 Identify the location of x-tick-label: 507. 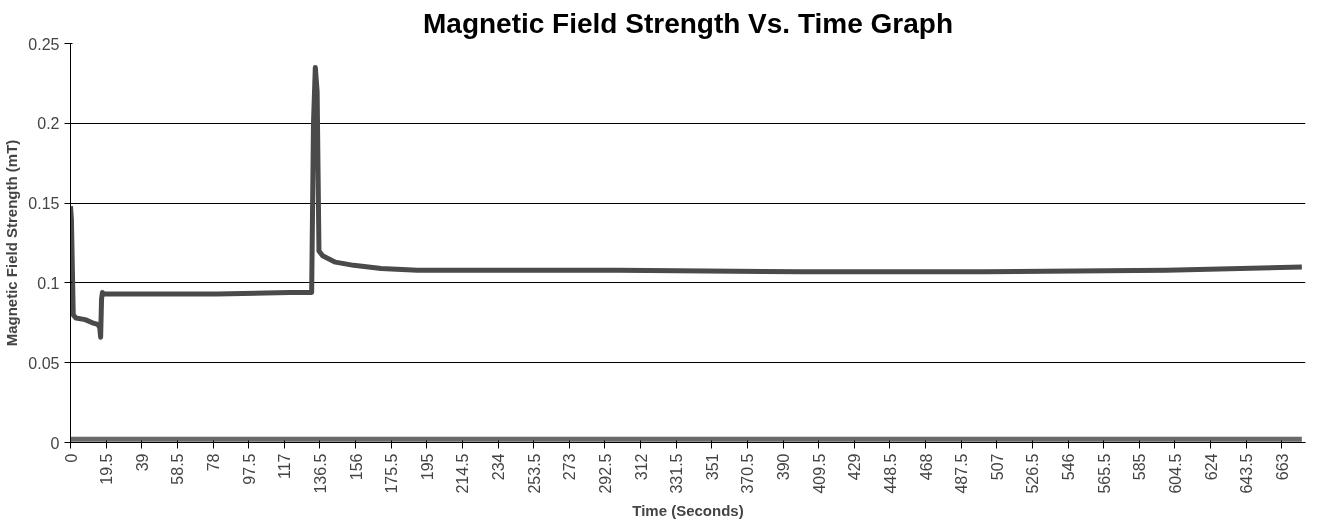
(997, 467).